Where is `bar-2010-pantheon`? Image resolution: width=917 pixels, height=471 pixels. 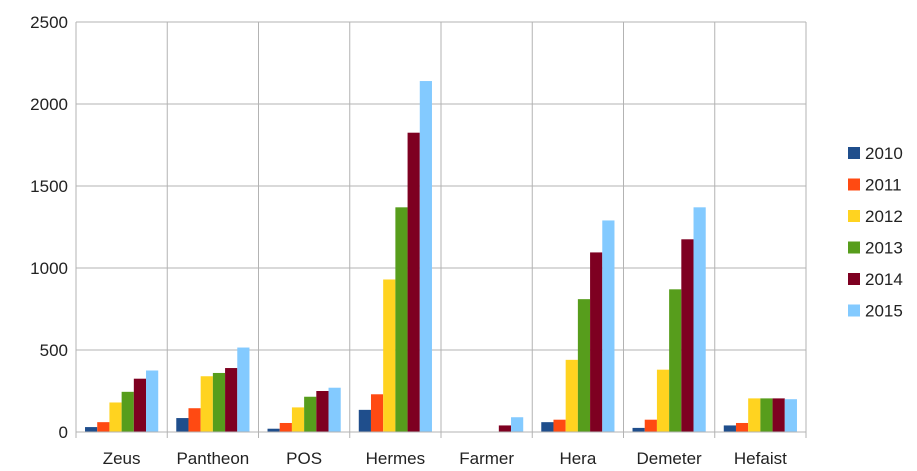
bar-2010-pantheon is located at coordinates (182, 425).